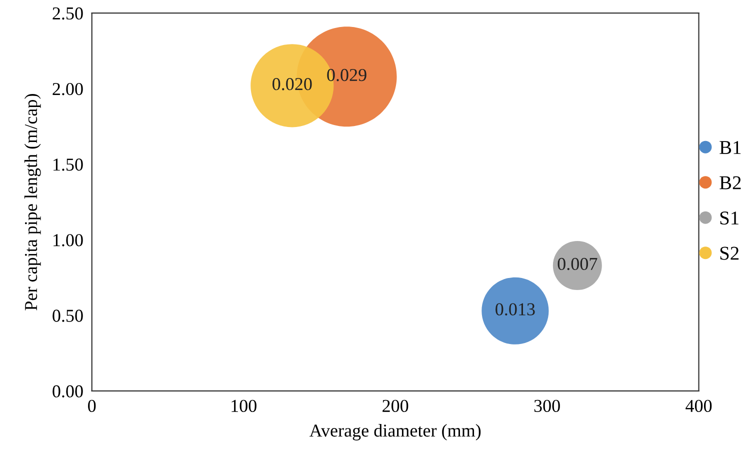  I want to click on annotation: 0.013, so click(515, 309).